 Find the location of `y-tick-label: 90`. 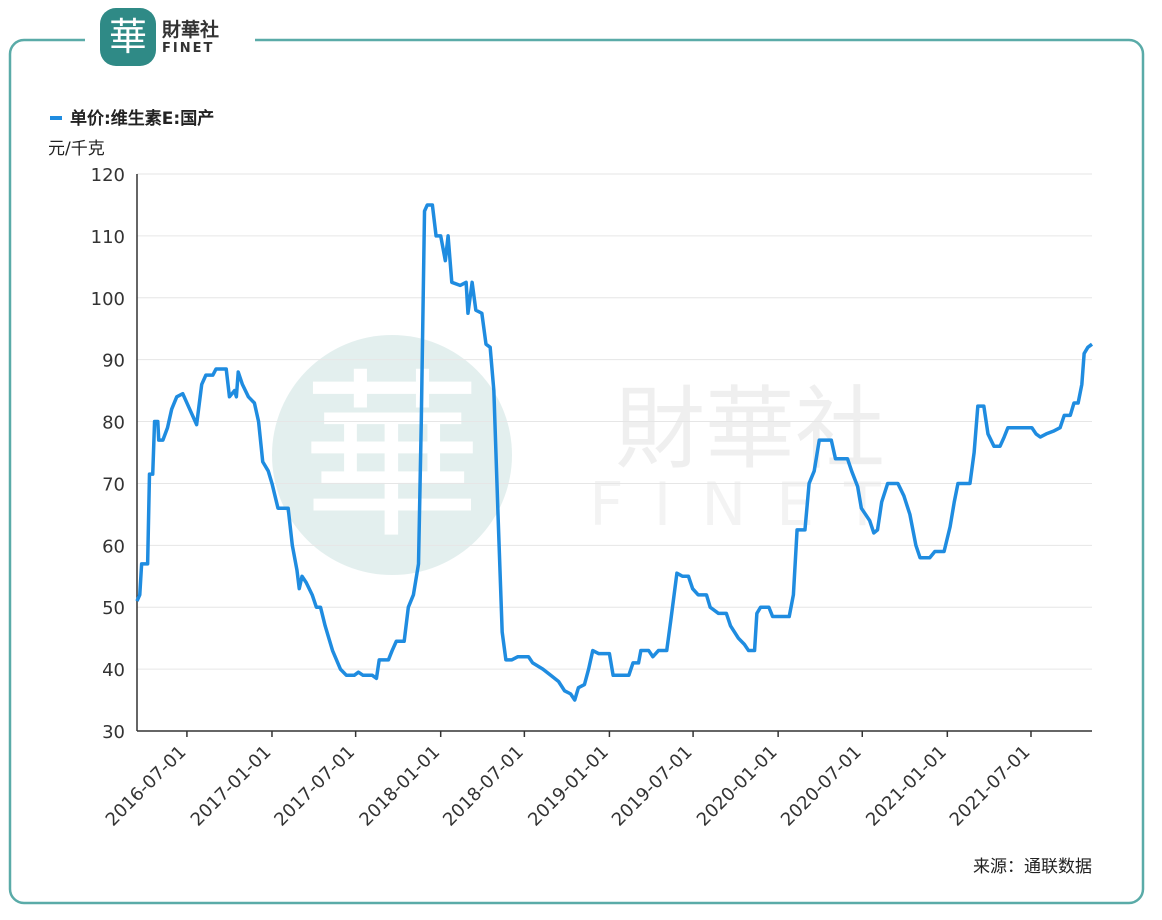

y-tick-label: 90 is located at coordinates (113, 361).